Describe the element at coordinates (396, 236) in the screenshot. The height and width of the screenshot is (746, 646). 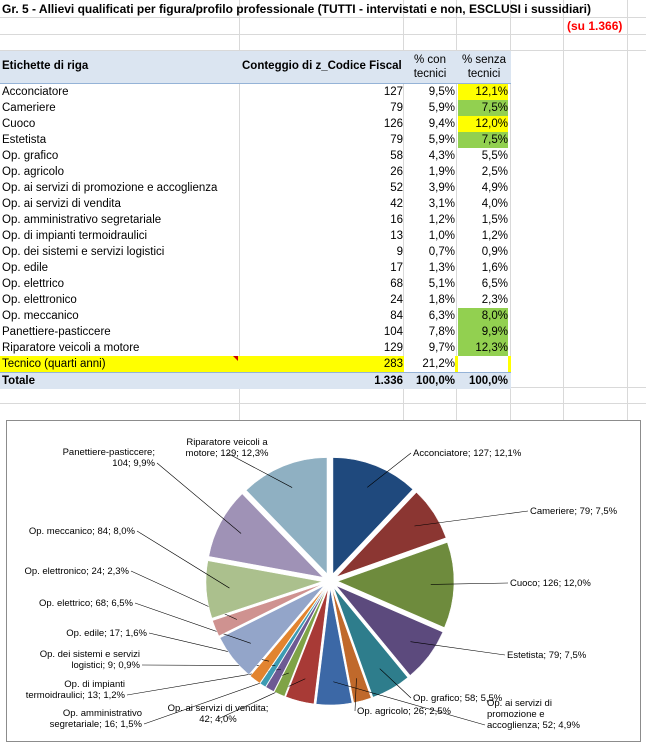
I see `cell-count: 13` at that location.